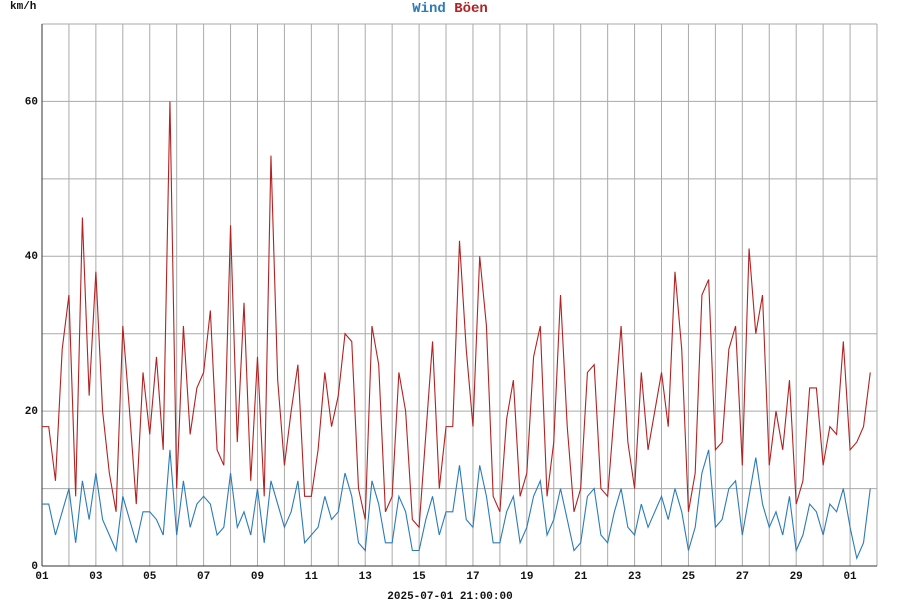  Describe the element at coordinates (635, 577) in the screenshot. I see `x-tick-label: 23` at that location.